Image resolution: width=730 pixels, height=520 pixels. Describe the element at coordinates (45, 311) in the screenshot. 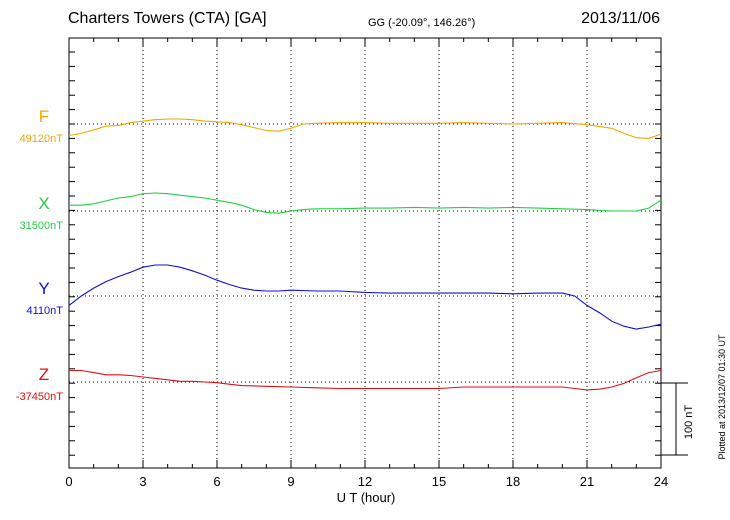

I see `series-baseline-label-y: 4110nT` at that location.